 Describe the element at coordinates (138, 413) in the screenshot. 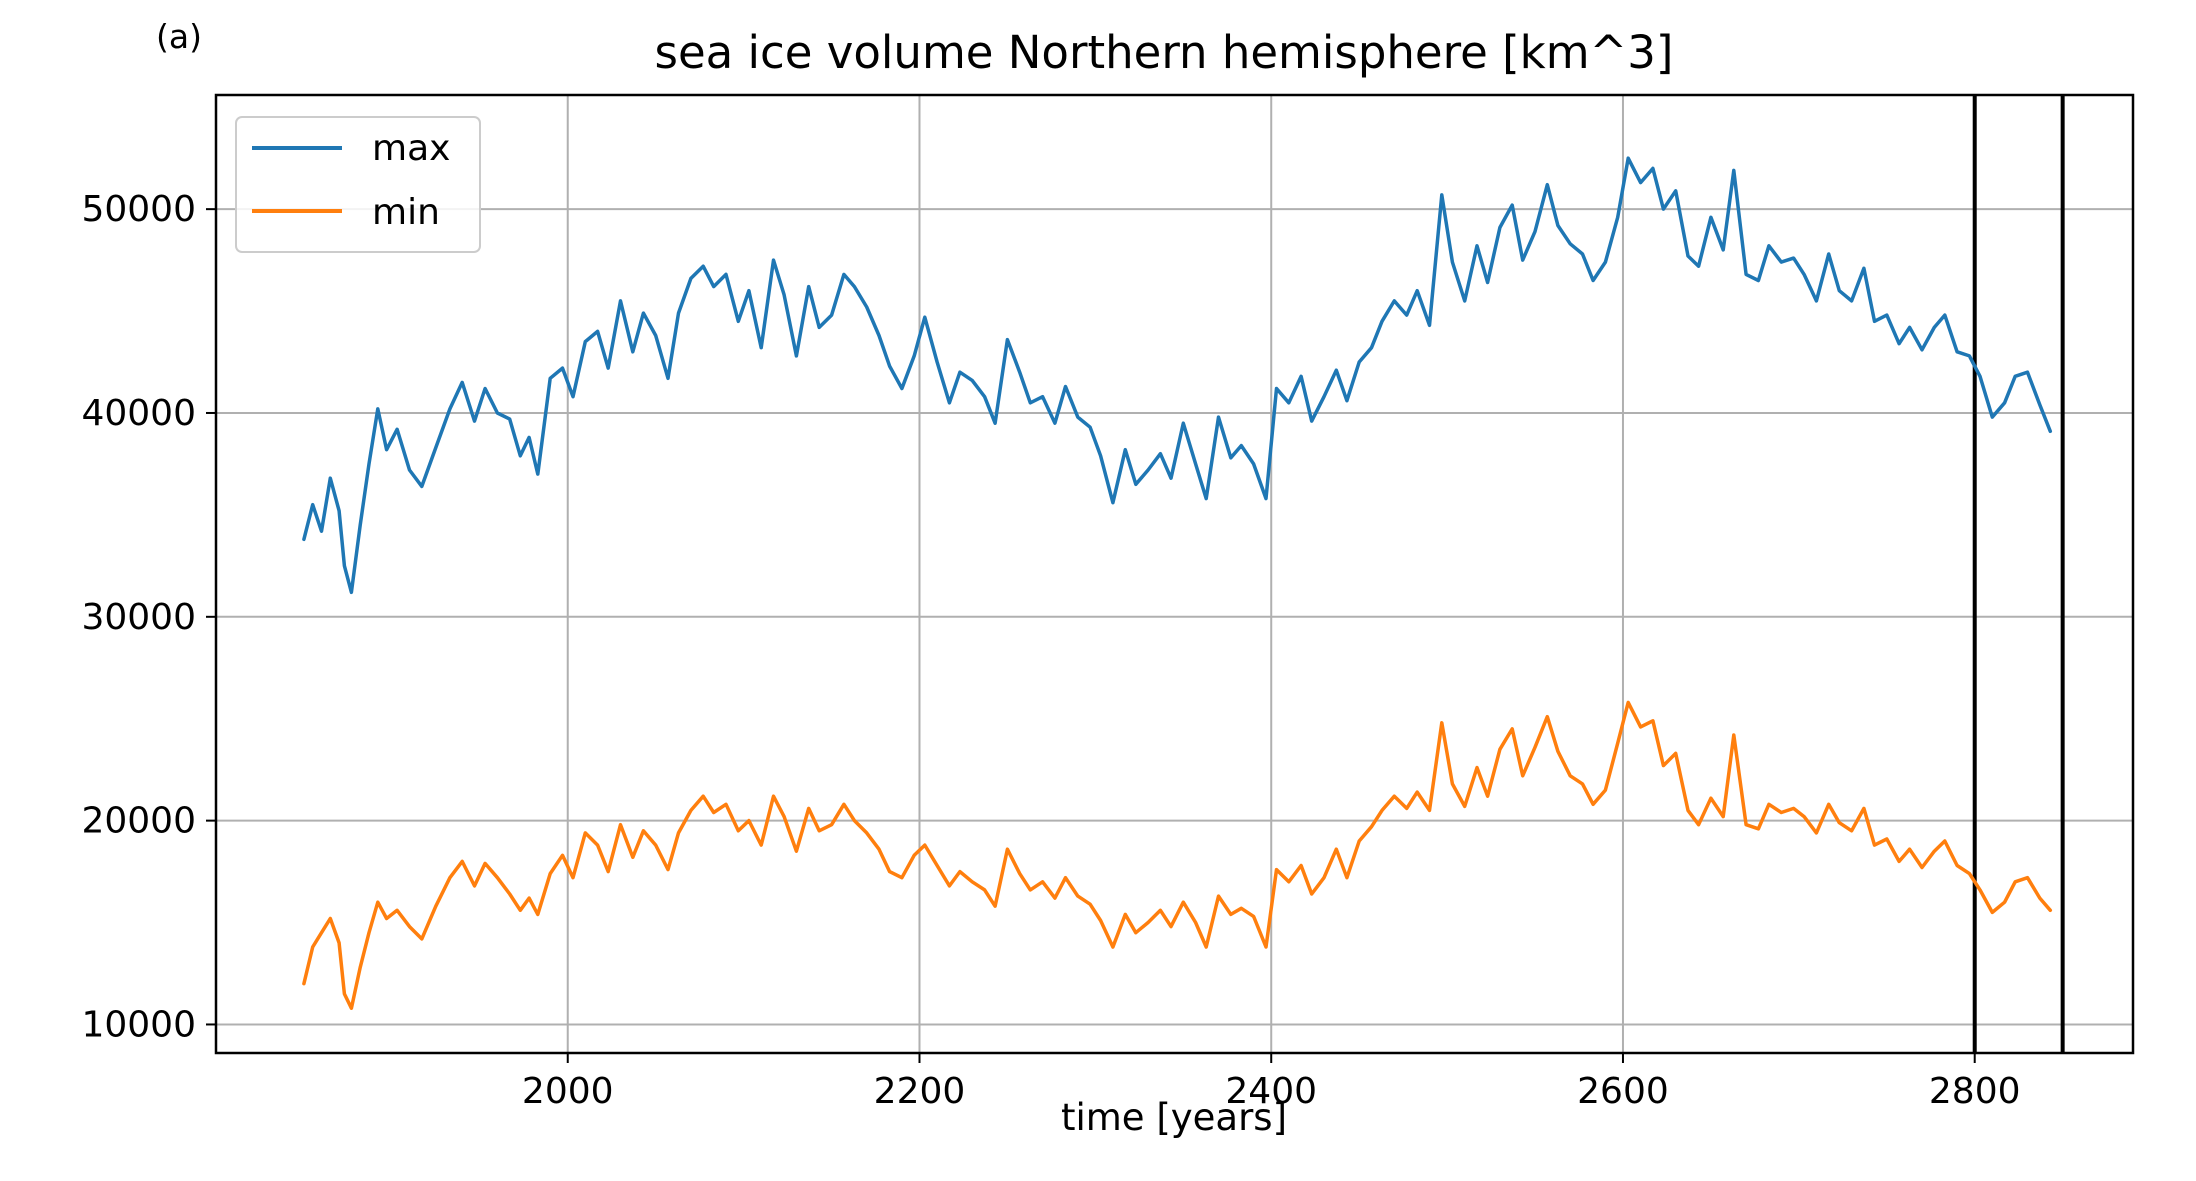

I see `y-tick-label: 40000` at that location.